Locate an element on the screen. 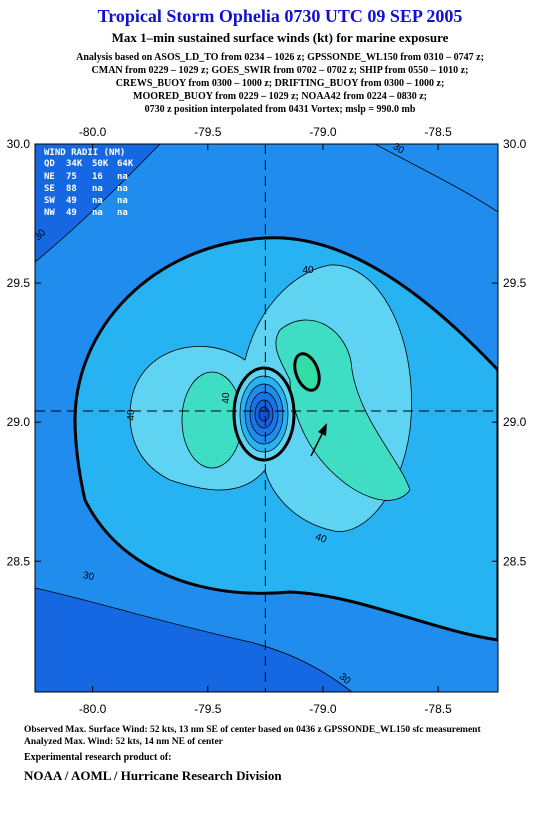  footer-note: Experimental research product of: is located at coordinates (97, 757).